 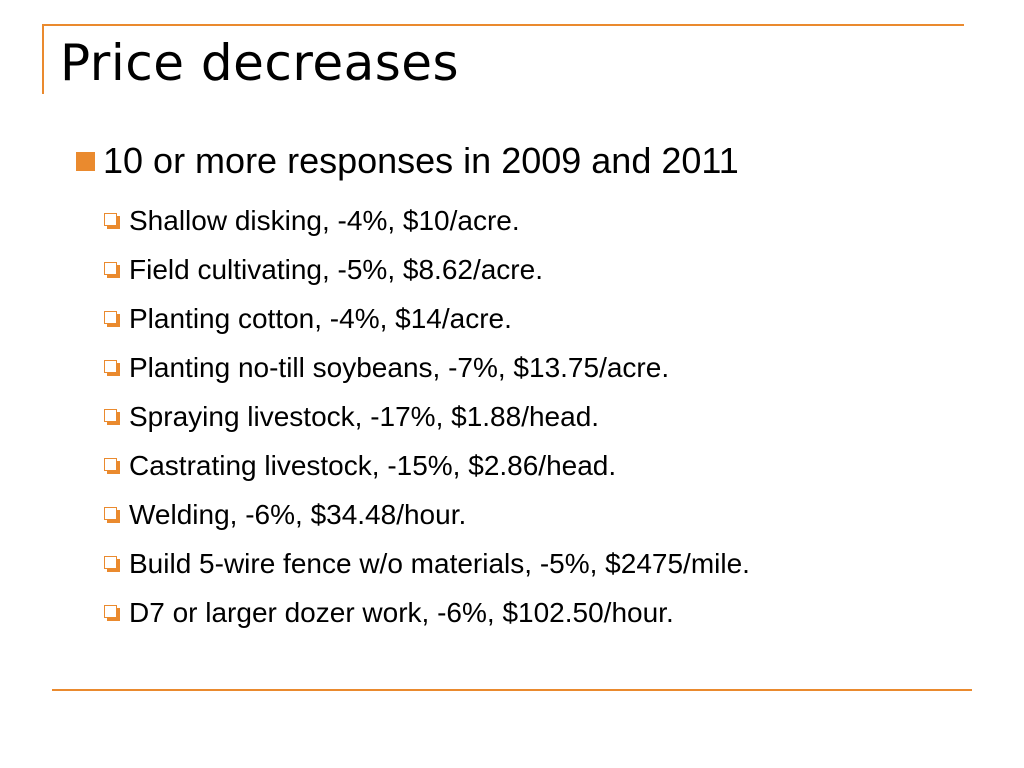 I want to click on slide-title: Price decreases, so click(x=260, y=63).